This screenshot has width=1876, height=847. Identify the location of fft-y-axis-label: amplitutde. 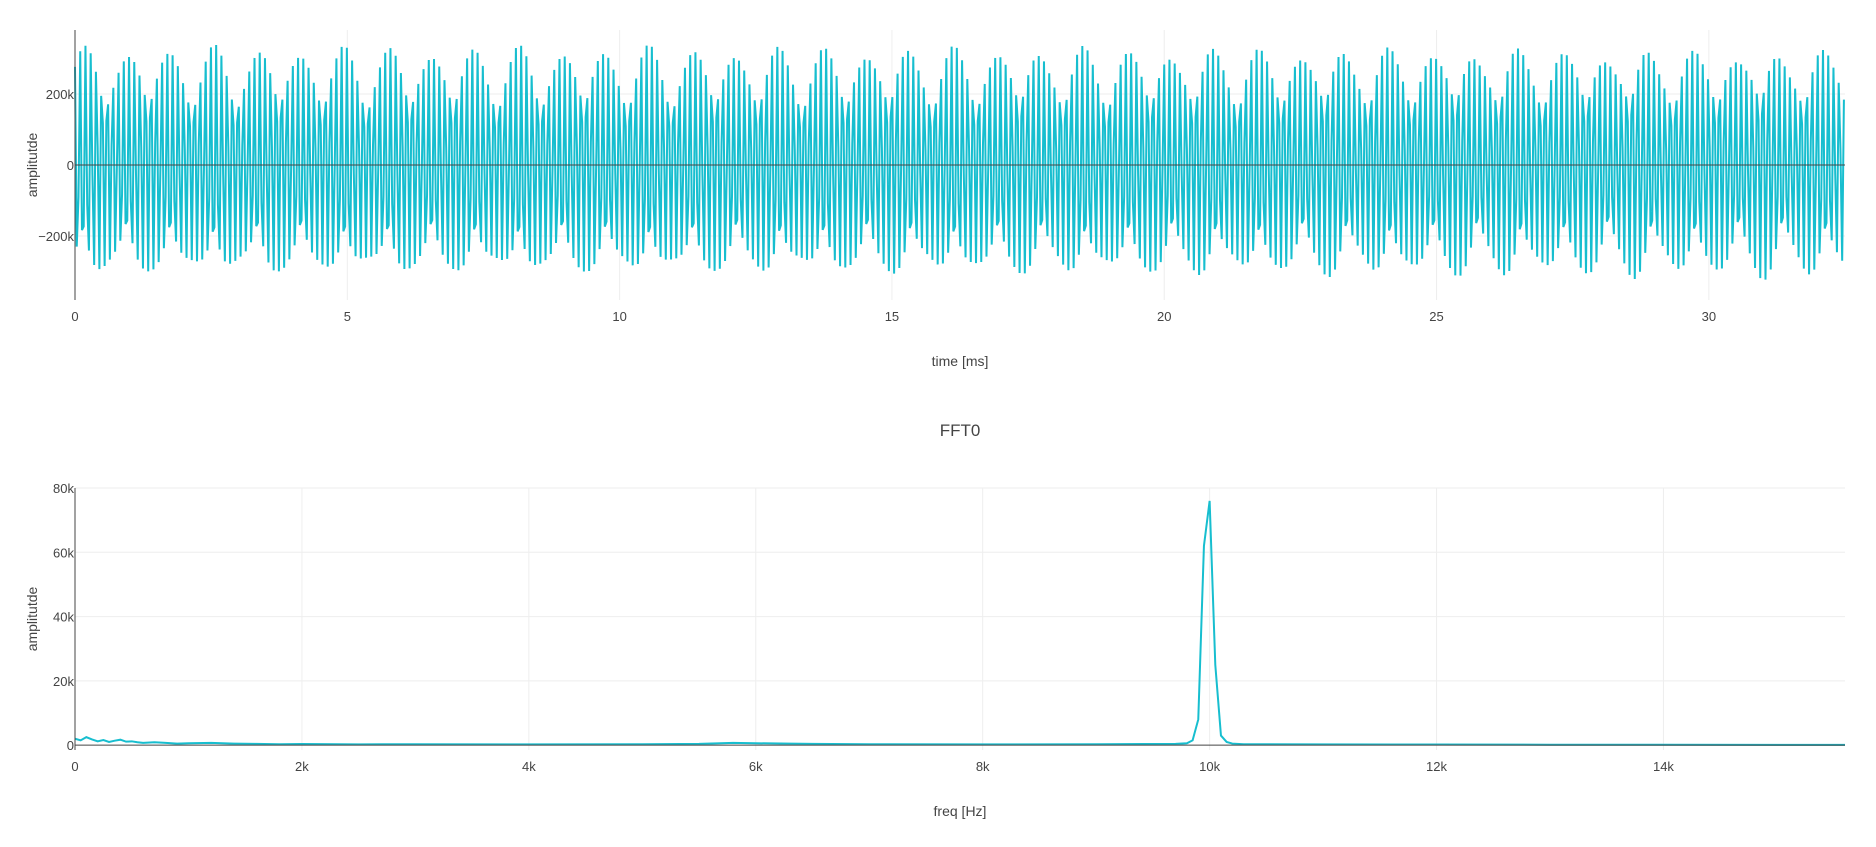
(32, 618).